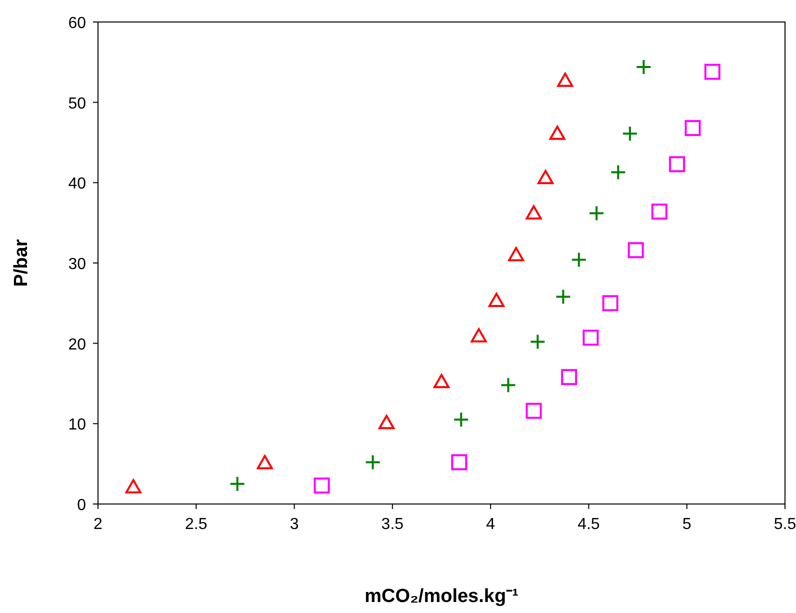 The image size is (796, 613). What do you see at coordinates (77, 184) in the screenshot?
I see `y-tick-label: 40` at bounding box center [77, 184].